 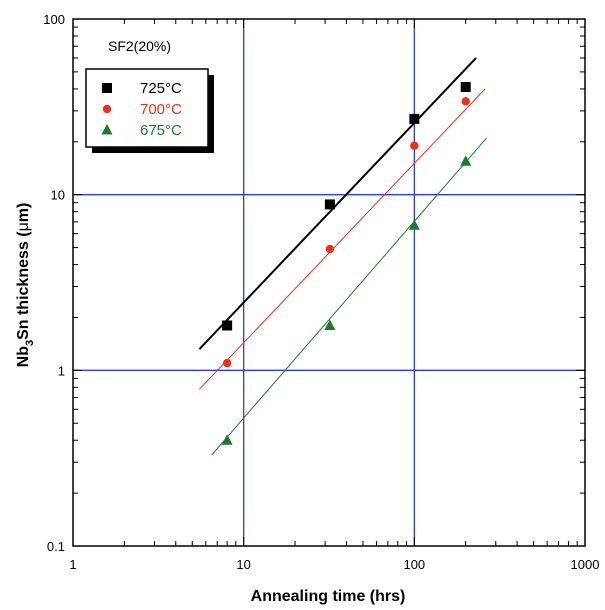 What do you see at coordinates (161, 130) in the screenshot?
I see `legend-label: 675°C` at bounding box center [161, 130].